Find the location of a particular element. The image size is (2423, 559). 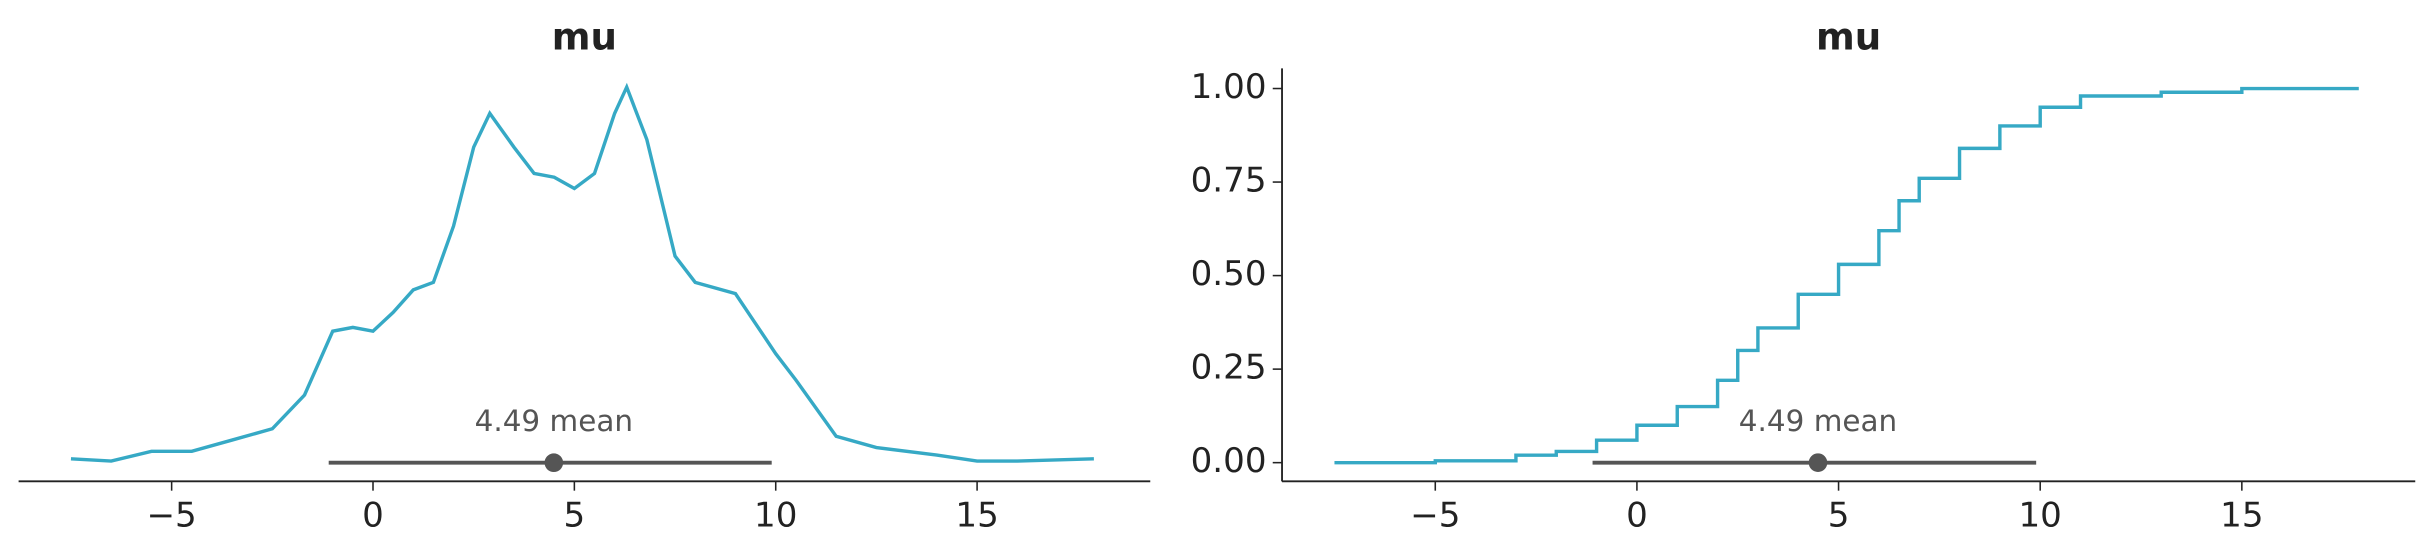

y-tick-label: 0.50 is located at coordinates (1229, 274).